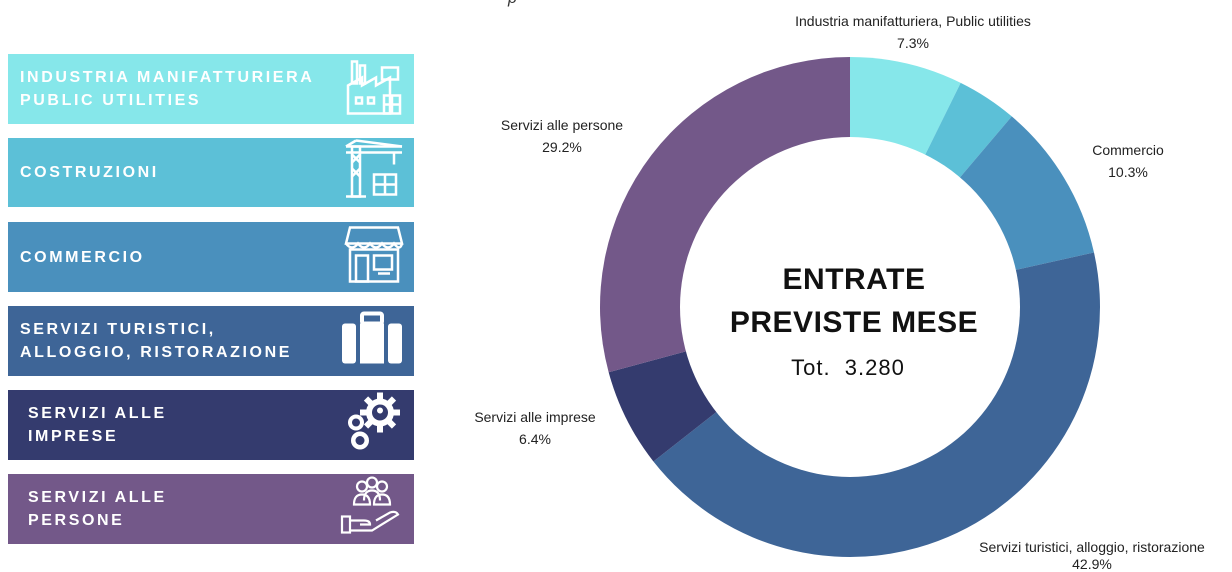 The width and height of the screenshot is (1232, 572). Describe the element at coordinates (372, 341) in the screenshot. I see `suitcase-icon` at that location.